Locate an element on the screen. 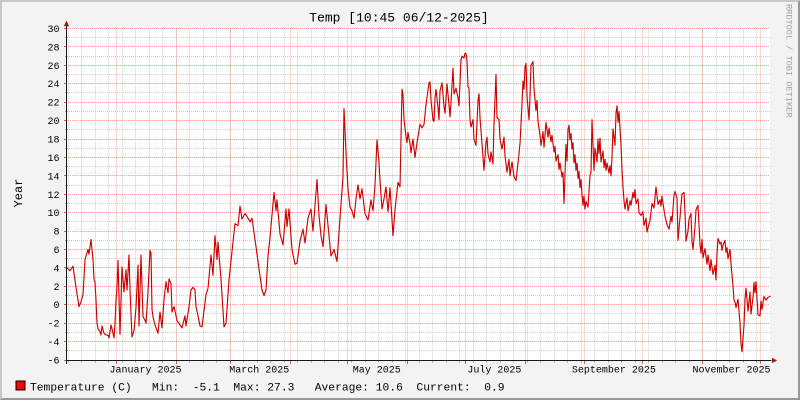 The image size is (800, 400). svg-text: 30 is located at coordinates (53, 30).